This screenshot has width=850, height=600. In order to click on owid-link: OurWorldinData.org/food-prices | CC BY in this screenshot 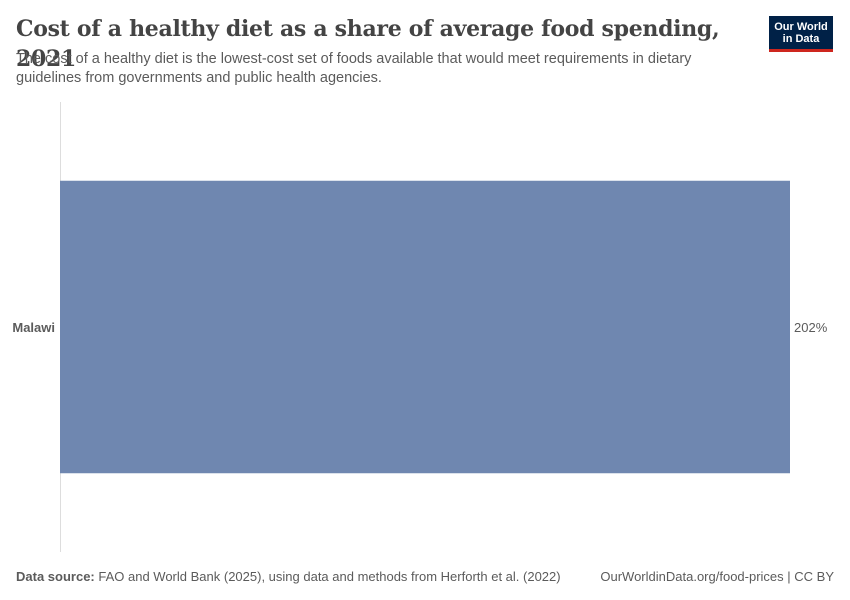, I will do `click(717, 576)`.